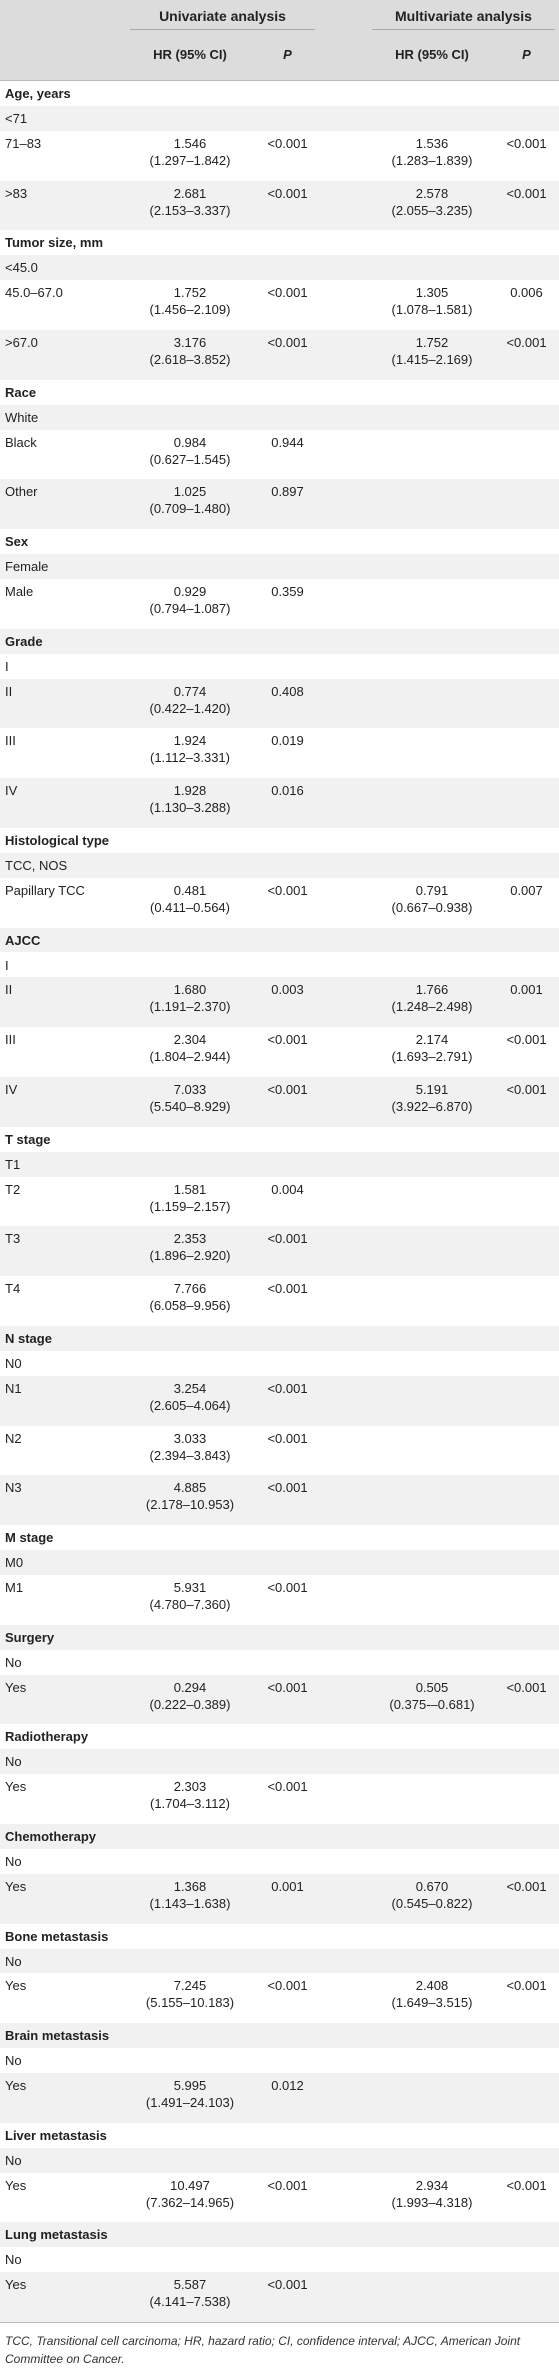  Describe the element at coordinates (190, 1405) in the screenshot. I see `univariate-ci-value: (2.605–4.064)` at that location.